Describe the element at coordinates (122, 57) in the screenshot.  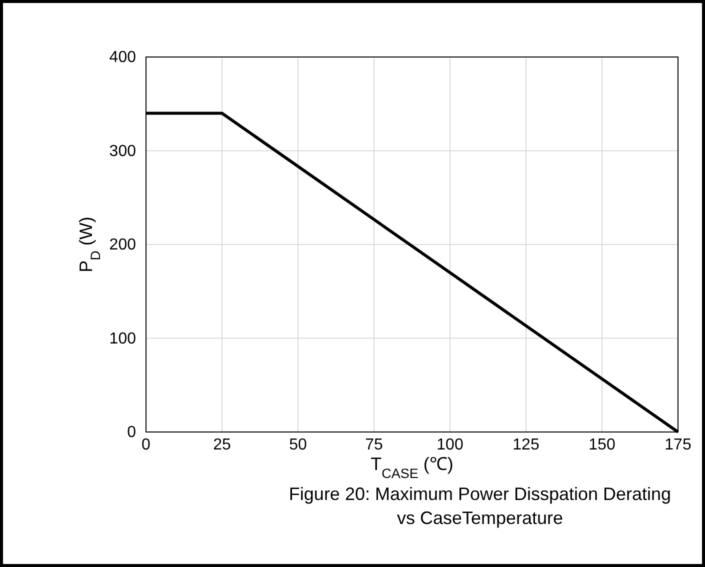
I see `y-tick-label: 400` at that location.